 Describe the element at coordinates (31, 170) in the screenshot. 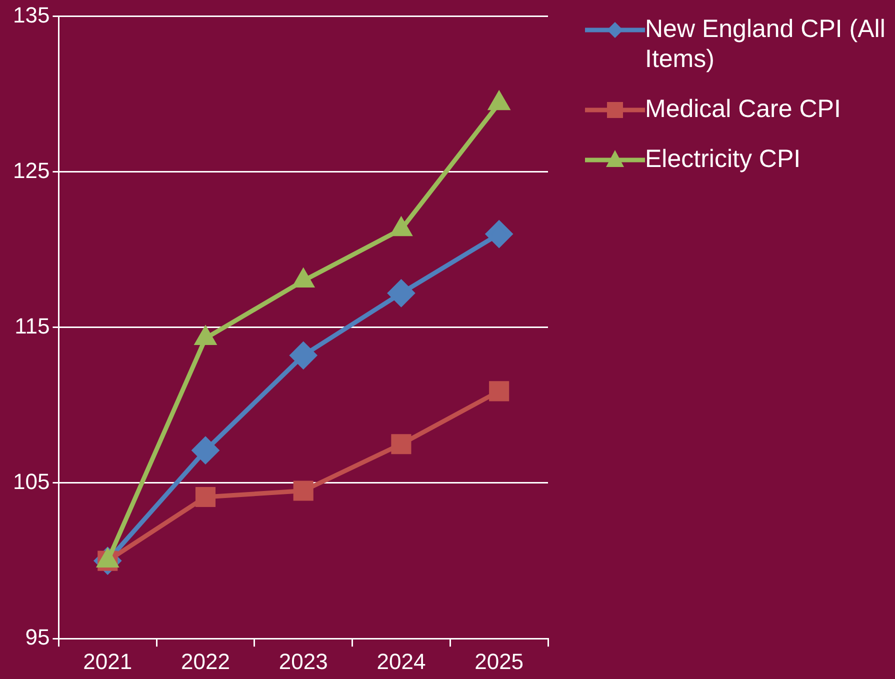

I see `y-tick-label: 125` at that location.